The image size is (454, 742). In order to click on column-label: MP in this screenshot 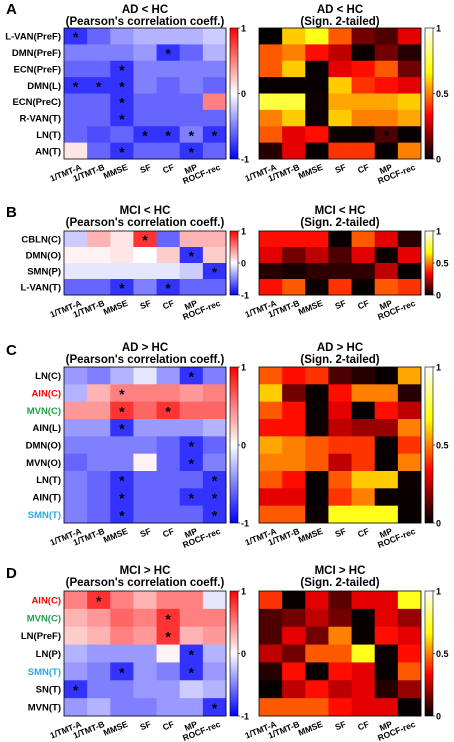, I will do `click(386, 305)`.